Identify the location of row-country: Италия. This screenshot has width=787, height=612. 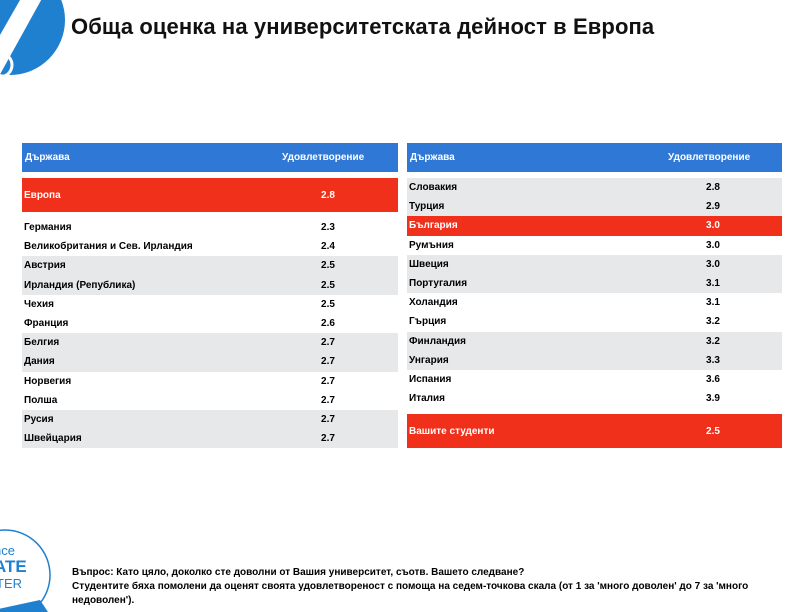
(427, 399).